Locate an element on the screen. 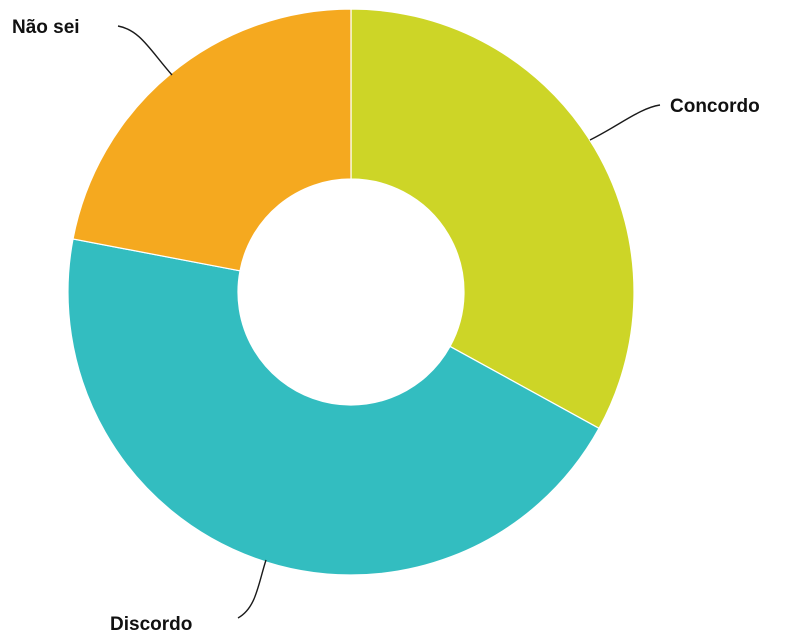 The width and height of the screenshot is (796, 633). leader-line-discordo is located at coordinates (252, 589).